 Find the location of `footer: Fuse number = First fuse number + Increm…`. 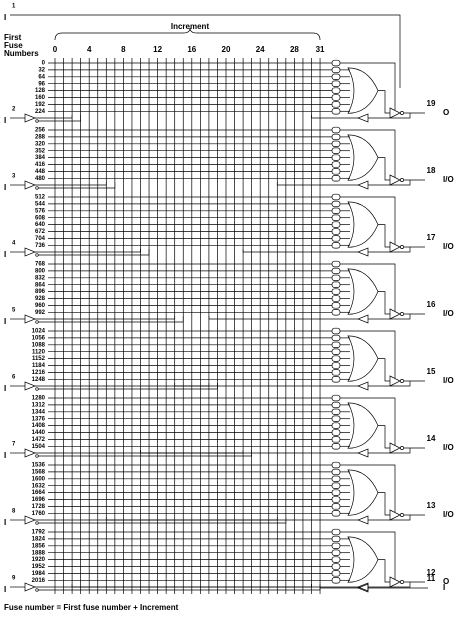

footer: Fuse number = First fuse number + Increm… is located at coordinates (91, 607).